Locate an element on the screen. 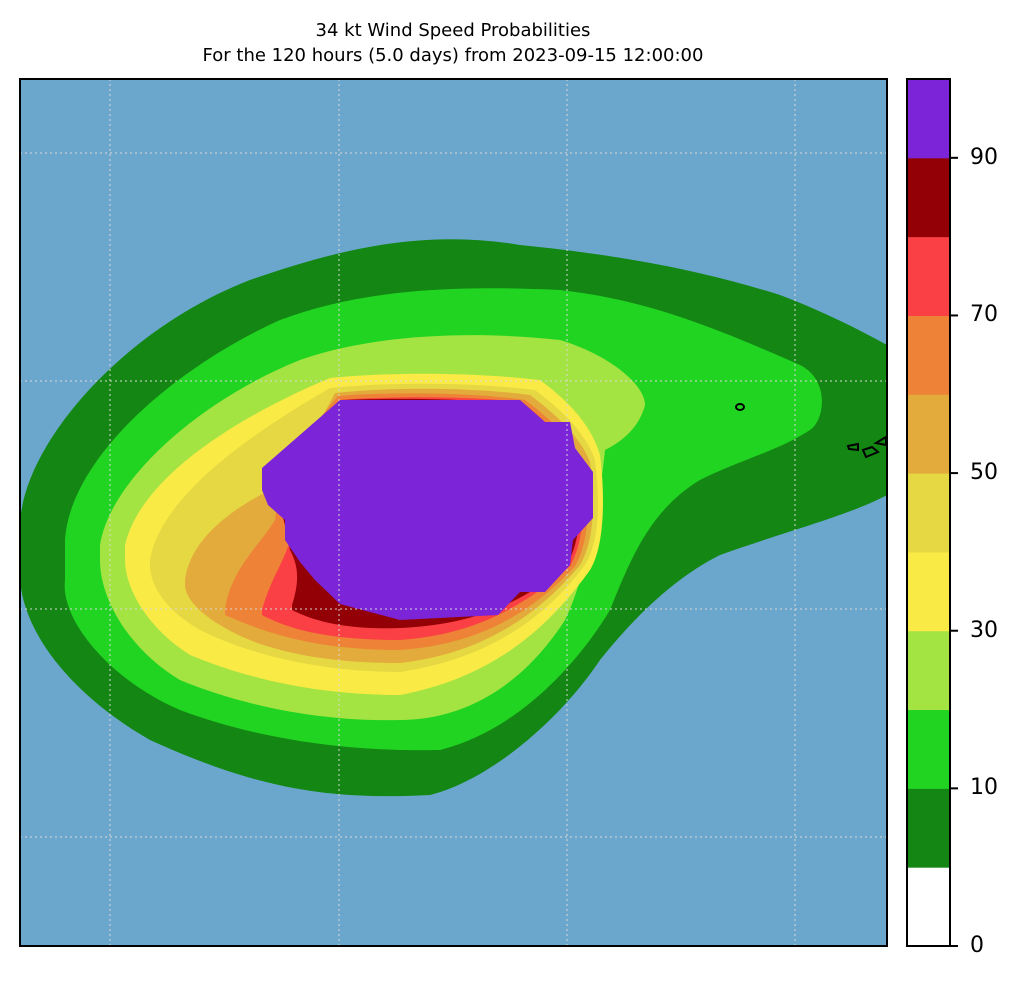 Image resolution: width=1024 pixels, height=984 pixels. colorbar-frame is located at coordinates (928, 512).